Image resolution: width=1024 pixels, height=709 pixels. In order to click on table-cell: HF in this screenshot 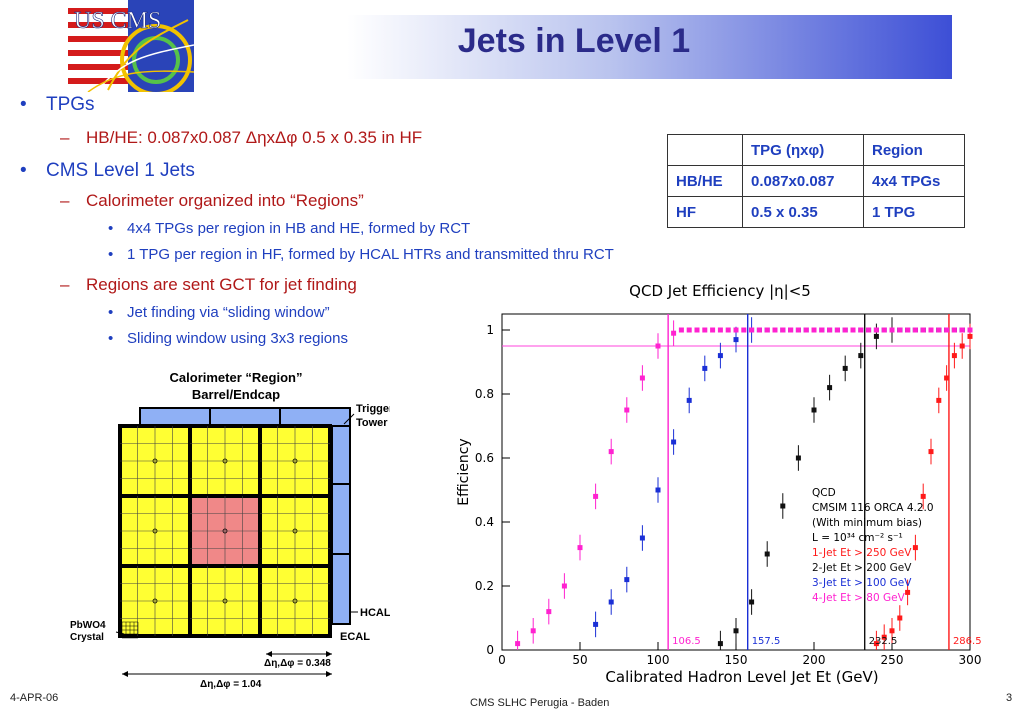, I will do `click(705, 212)`.